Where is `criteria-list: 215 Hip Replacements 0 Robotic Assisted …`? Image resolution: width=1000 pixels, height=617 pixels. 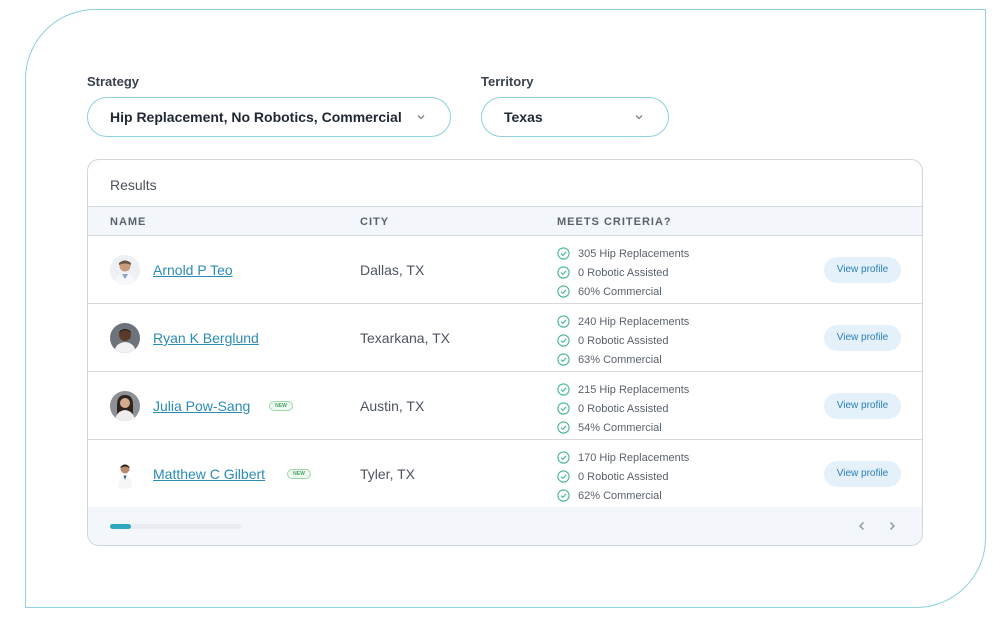
criteria-list: 215 Hip Replacements 0 Robotic Assisted … is located at coordinates (623, 408).